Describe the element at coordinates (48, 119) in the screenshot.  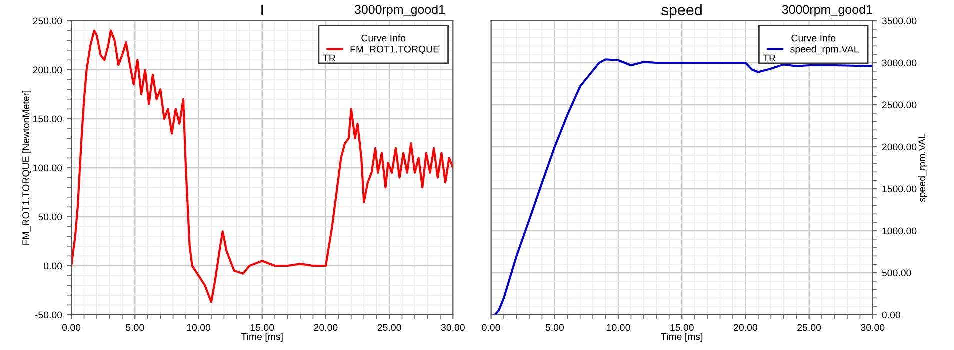
I see `y-tick-label: 150.00` at that location.